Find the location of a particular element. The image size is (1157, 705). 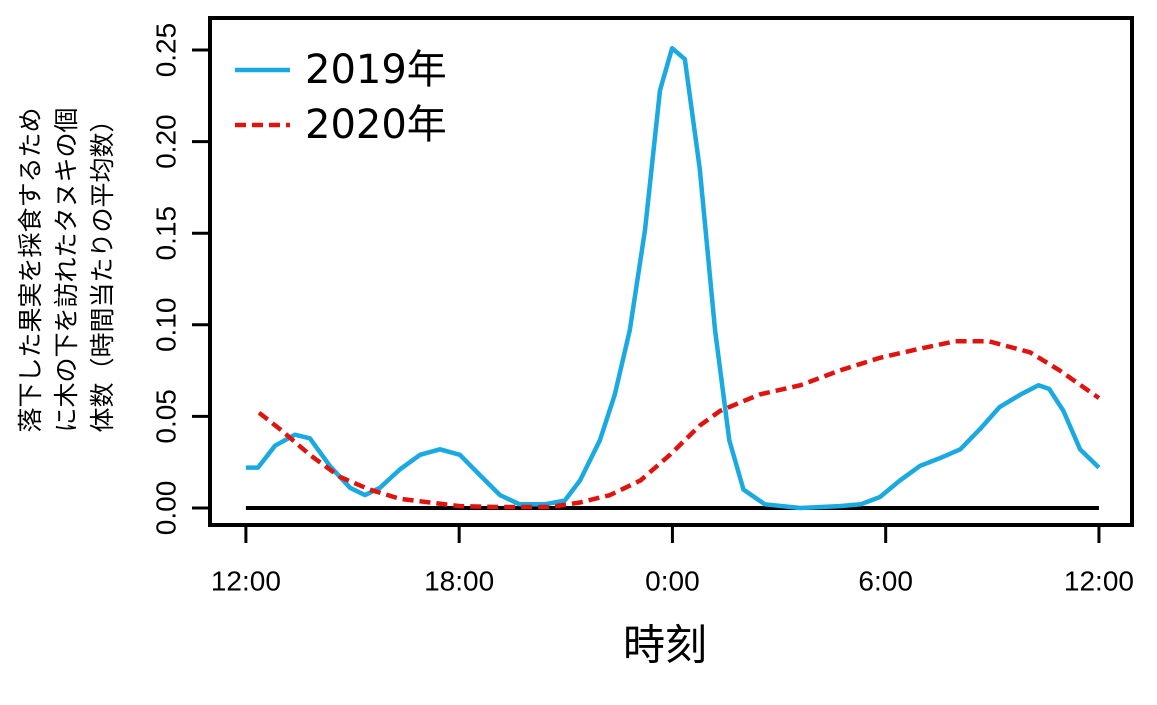

x-axis-label: 時刻 is located at coordinates (665, 645).